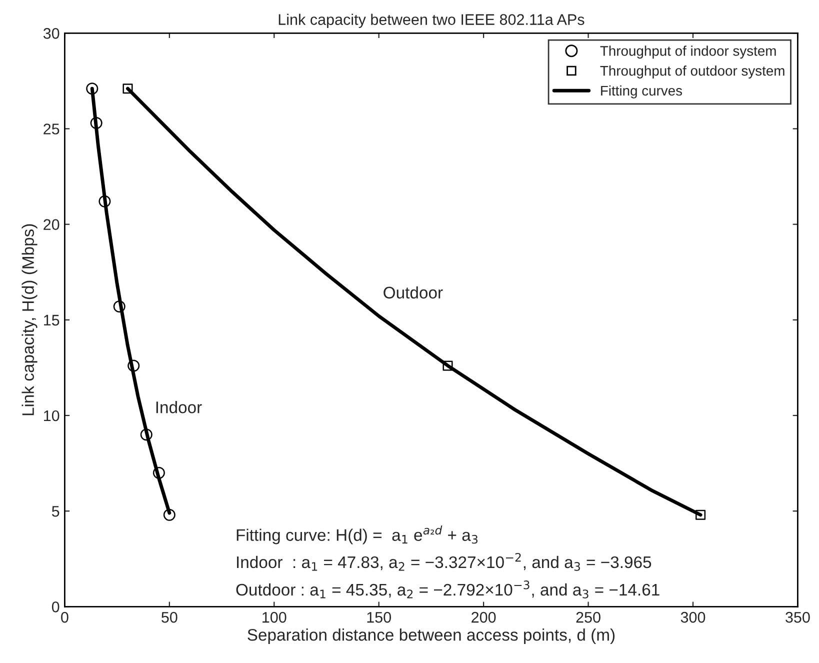 The image size is (819, 663). I want to click on y-tick-label: 20, so click(52, 224).